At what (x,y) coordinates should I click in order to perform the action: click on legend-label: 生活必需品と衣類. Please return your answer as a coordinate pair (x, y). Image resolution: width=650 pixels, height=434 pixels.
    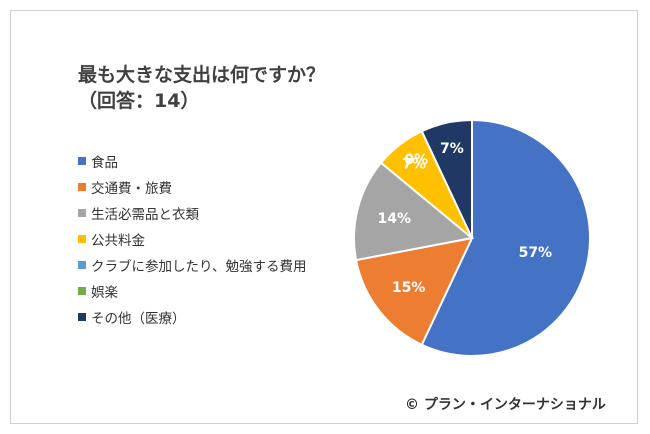
    Looking at the image, I should click on (145, 215).